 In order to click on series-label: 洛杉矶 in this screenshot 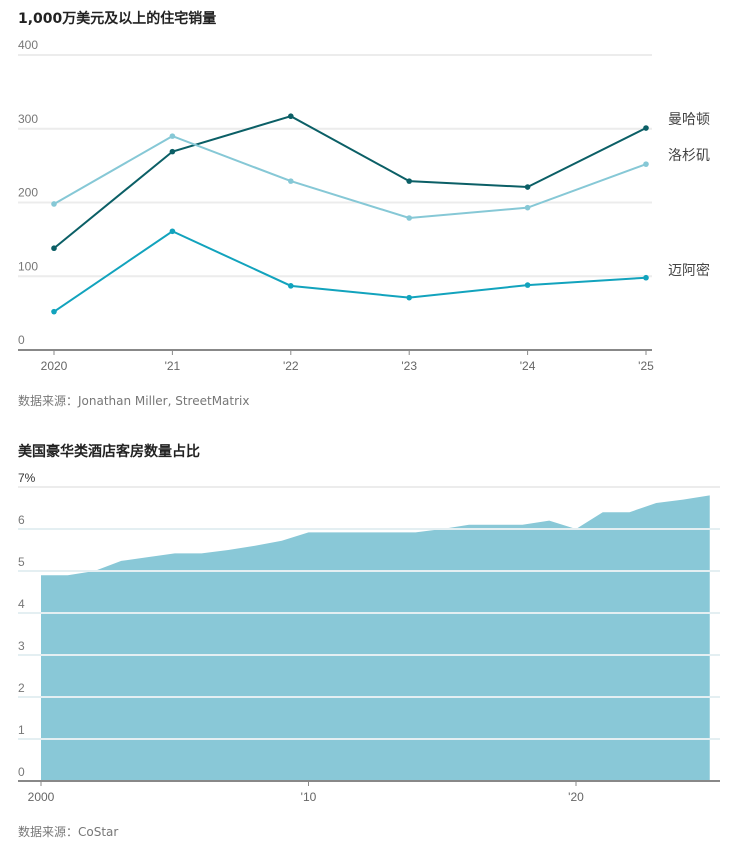, I will do `click(689, 155)`.